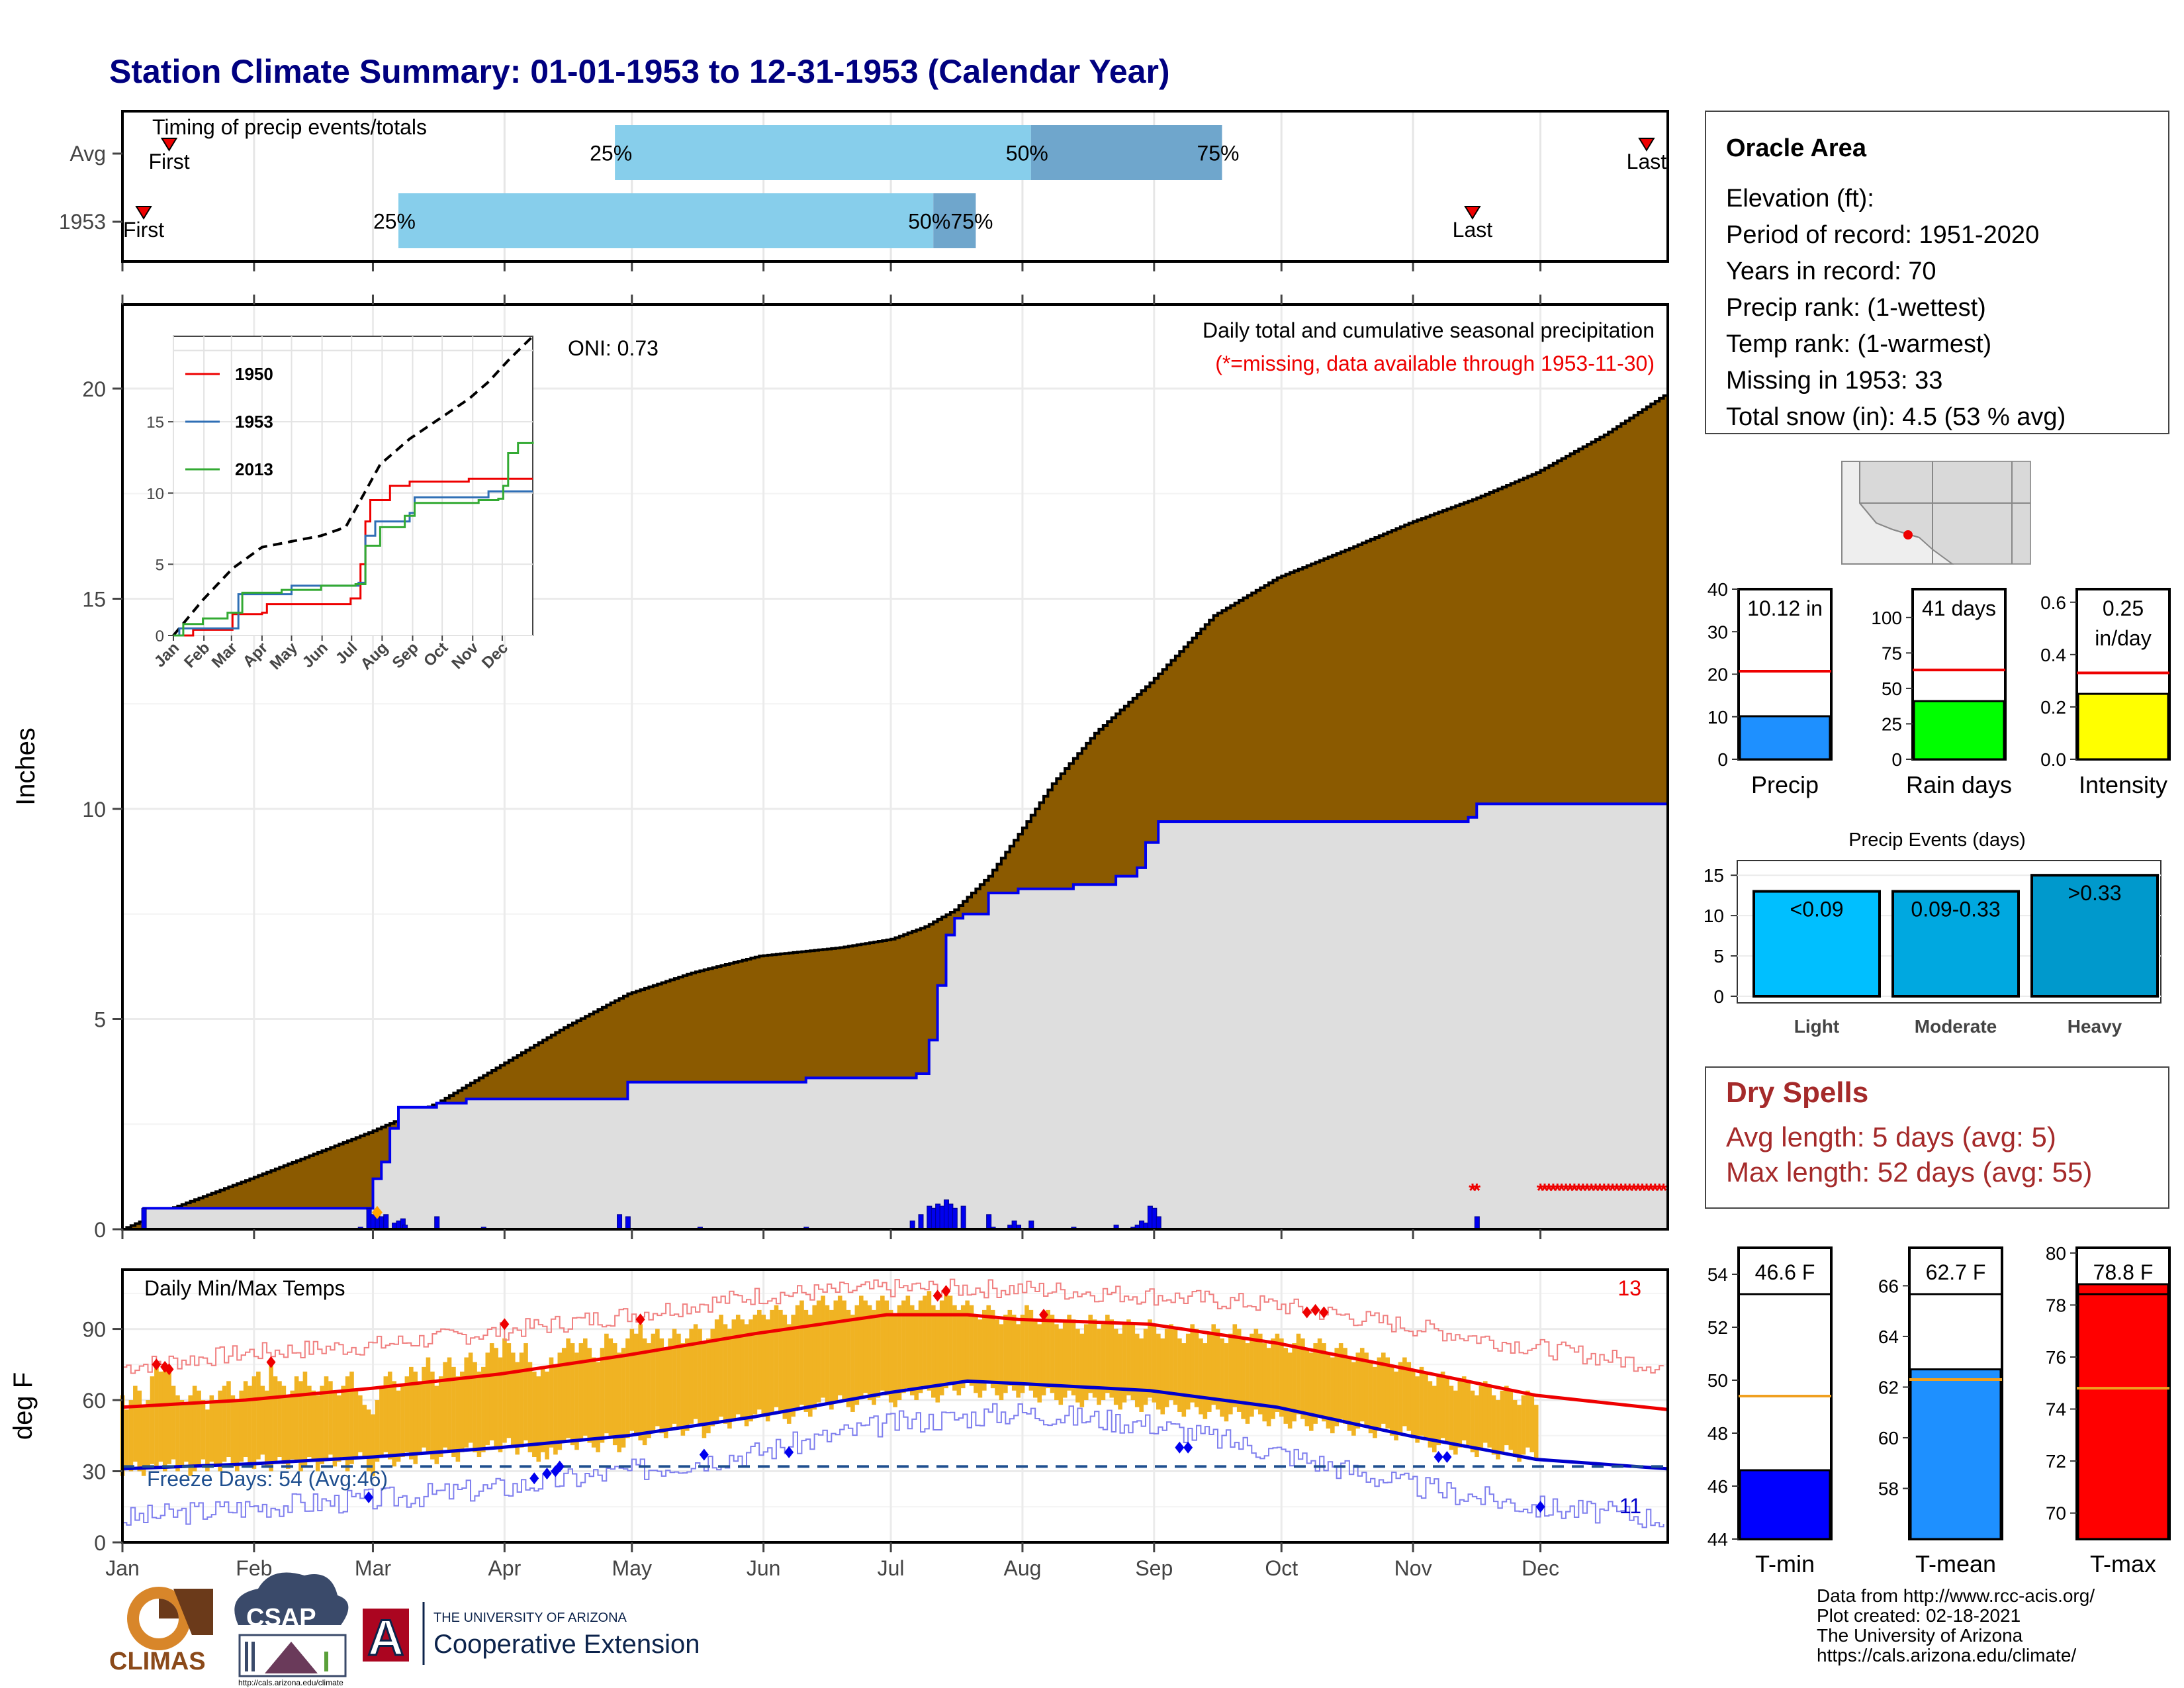 The image size is (2184, 1688). Describe the element at coordinates (2053, 655) in the screenshot. I see `summary-bar-tick-label: 0.4` at that location.